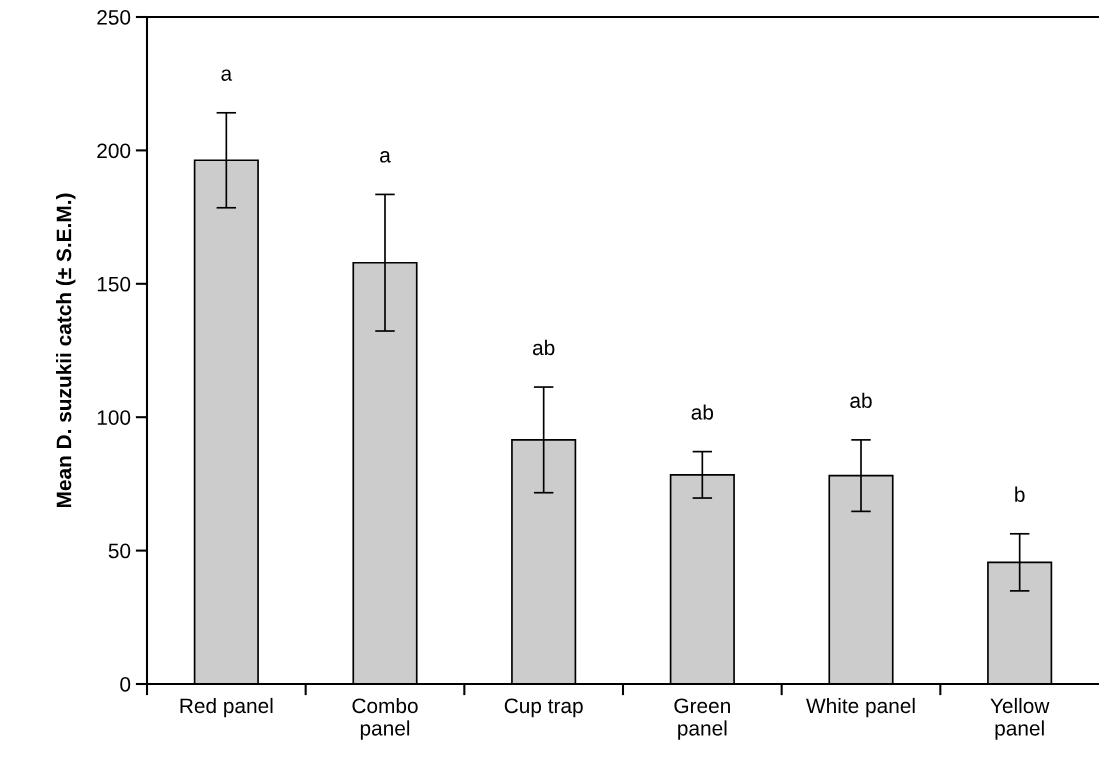 The height and width of the screenshot is (773, 1099). What do you see at coordinates (860, 707) in the screenshot?
I see `x-tick-label: White panel` at bounding box center [860, 707].